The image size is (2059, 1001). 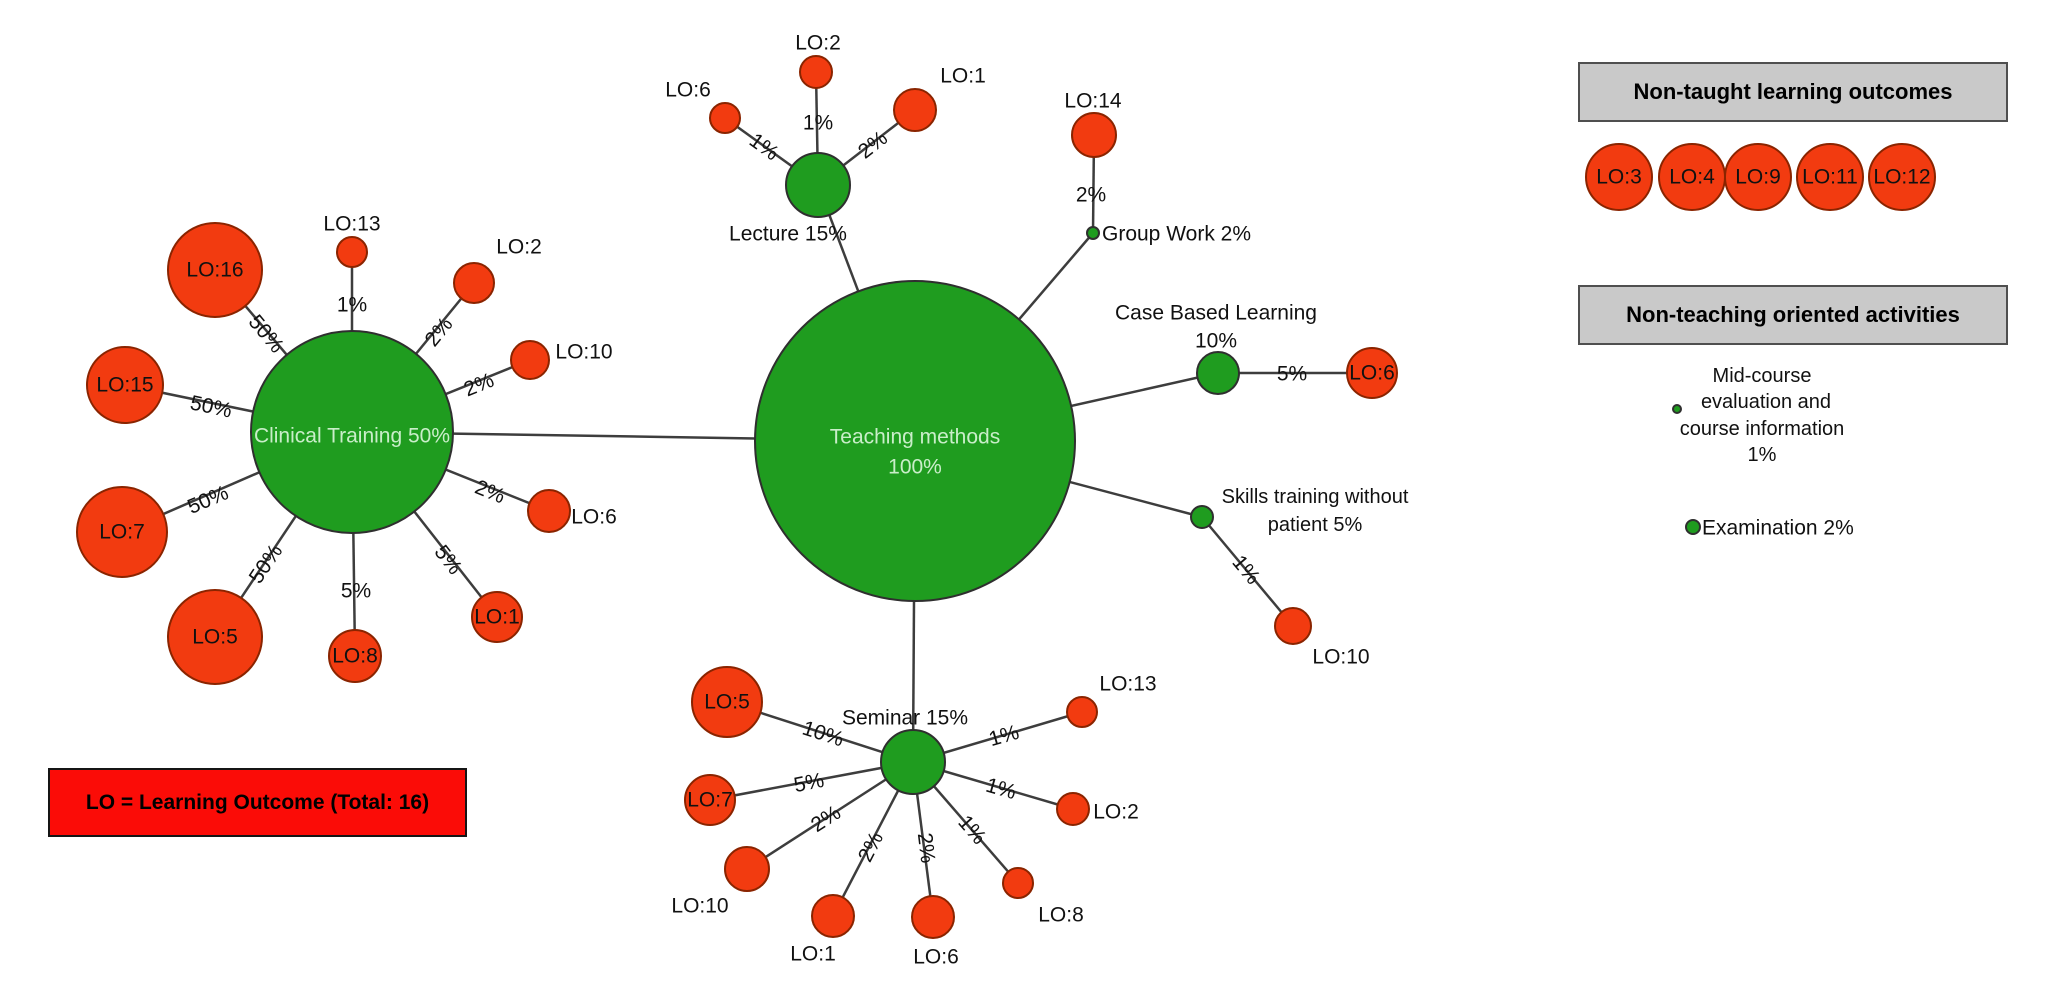 I want to click on seminar-lo6-label: LO:6, so click(x=936, y=957).